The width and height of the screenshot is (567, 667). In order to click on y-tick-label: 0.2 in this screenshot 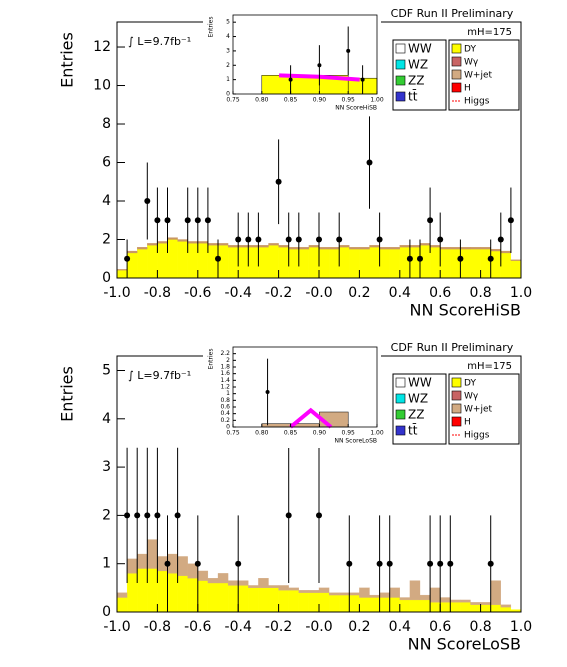, I will do `click(225, 420)`.